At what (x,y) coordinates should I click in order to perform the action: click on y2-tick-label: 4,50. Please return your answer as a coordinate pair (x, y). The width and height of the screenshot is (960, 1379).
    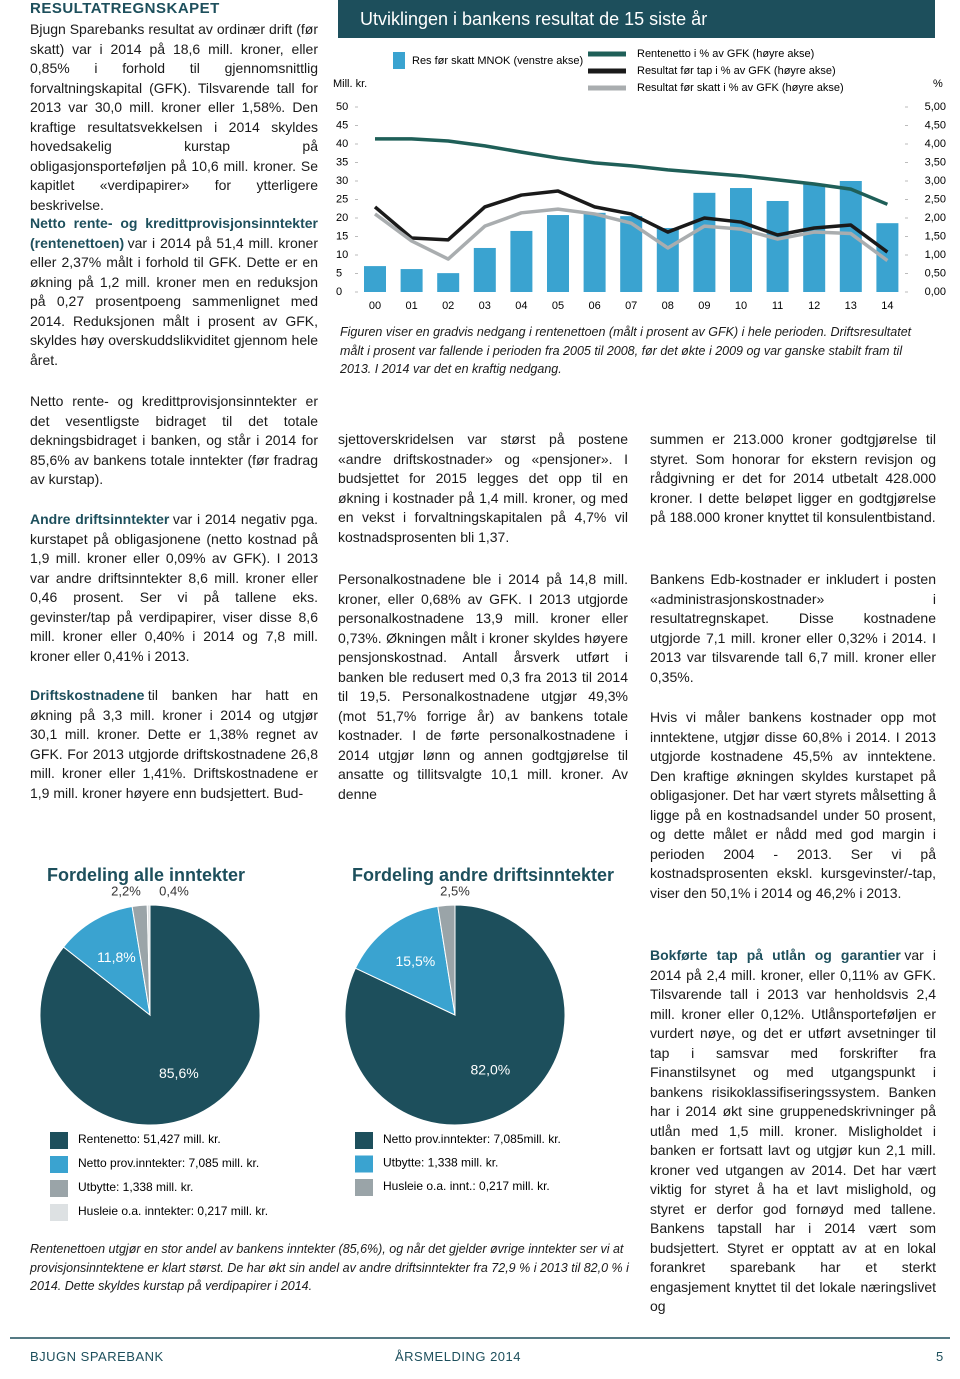
    Looking at the image, I should click on (935, 125).